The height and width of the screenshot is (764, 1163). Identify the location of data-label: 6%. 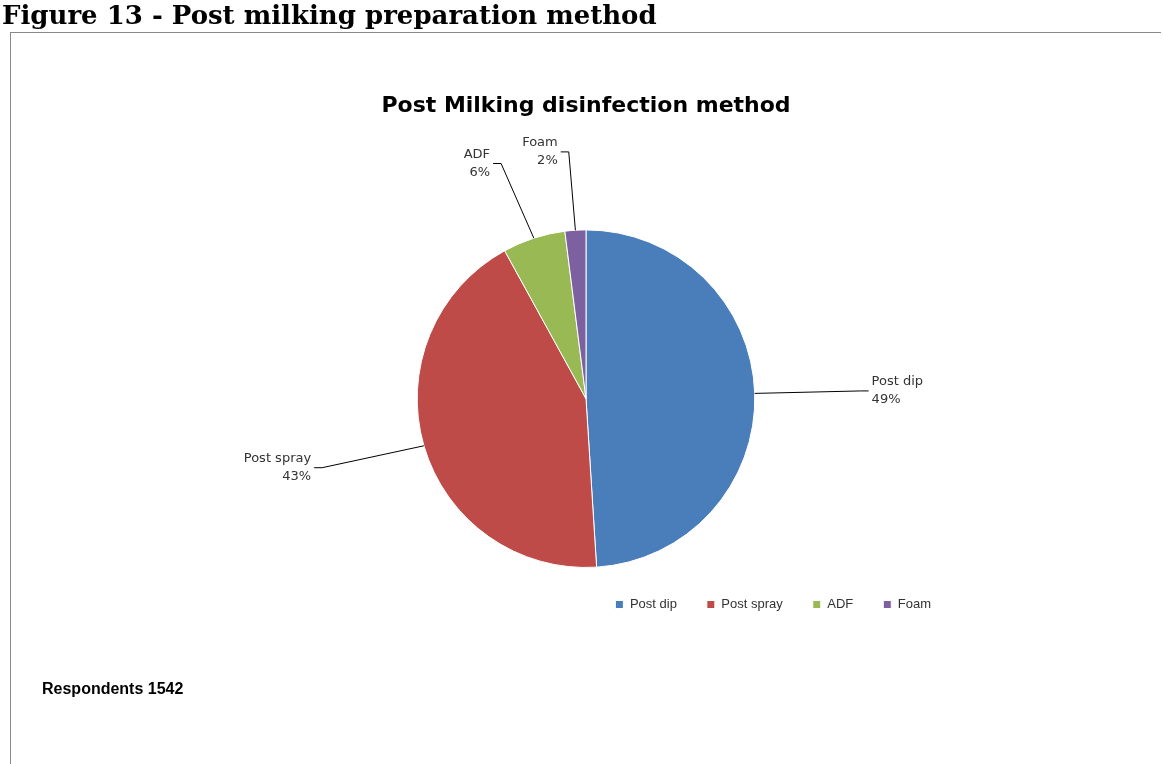
(480, 171).